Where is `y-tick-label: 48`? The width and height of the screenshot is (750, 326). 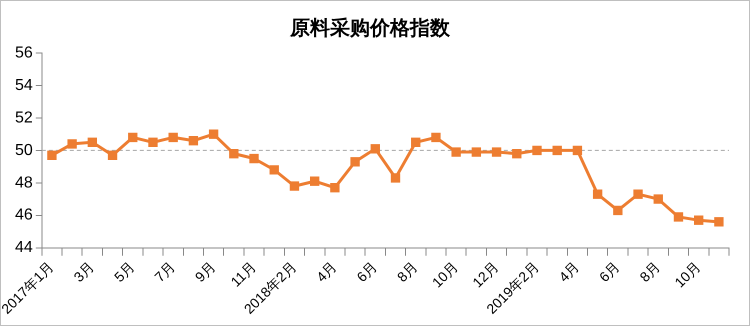 y-tick-label: 48 is located at coordinates (24, 183).